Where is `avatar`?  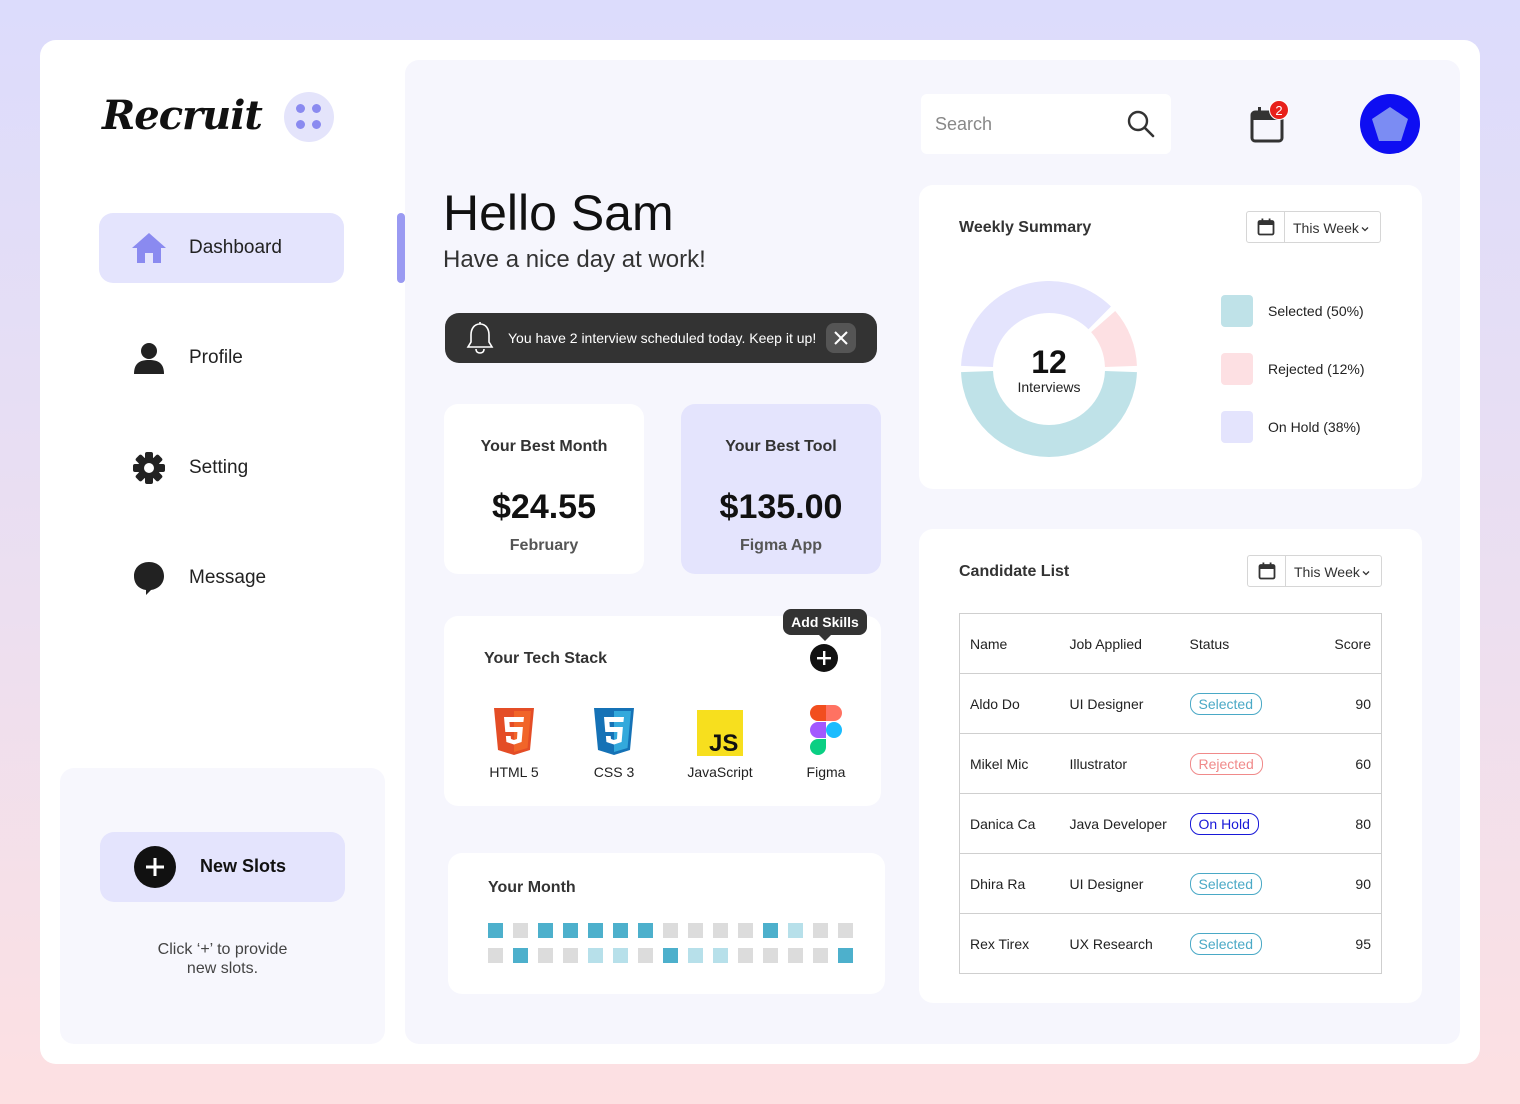 avatar is located at coordinates (1390, 124).